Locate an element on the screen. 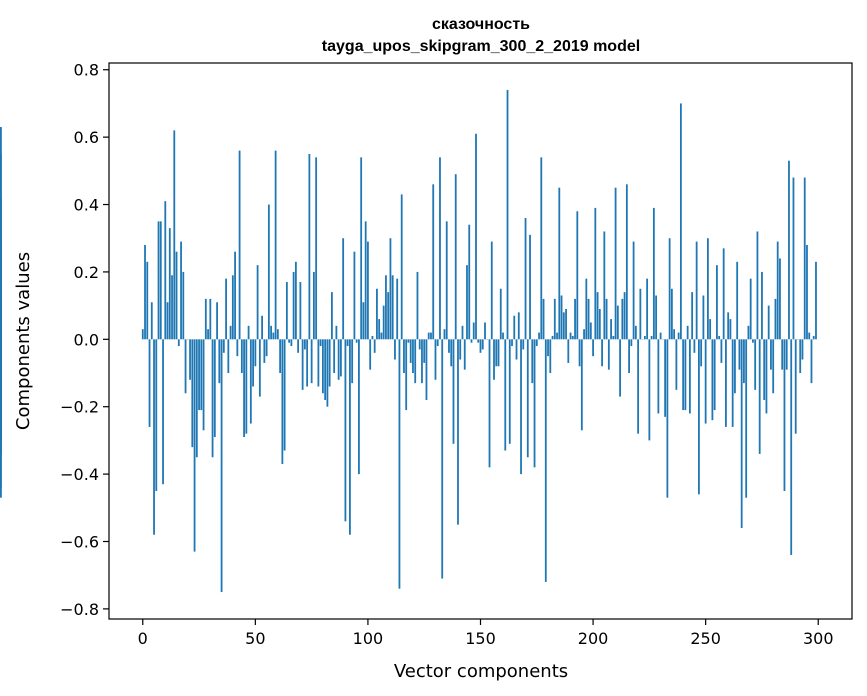  x-tick-label: 100 is located at coordinates (368, 638).